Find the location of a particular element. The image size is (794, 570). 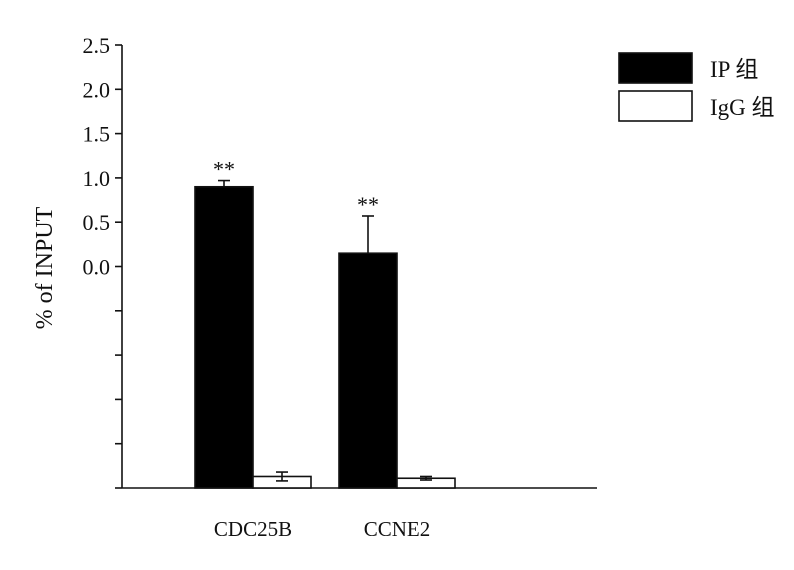

y-tick-label: 1.0 is located at coordinates (97, 178).